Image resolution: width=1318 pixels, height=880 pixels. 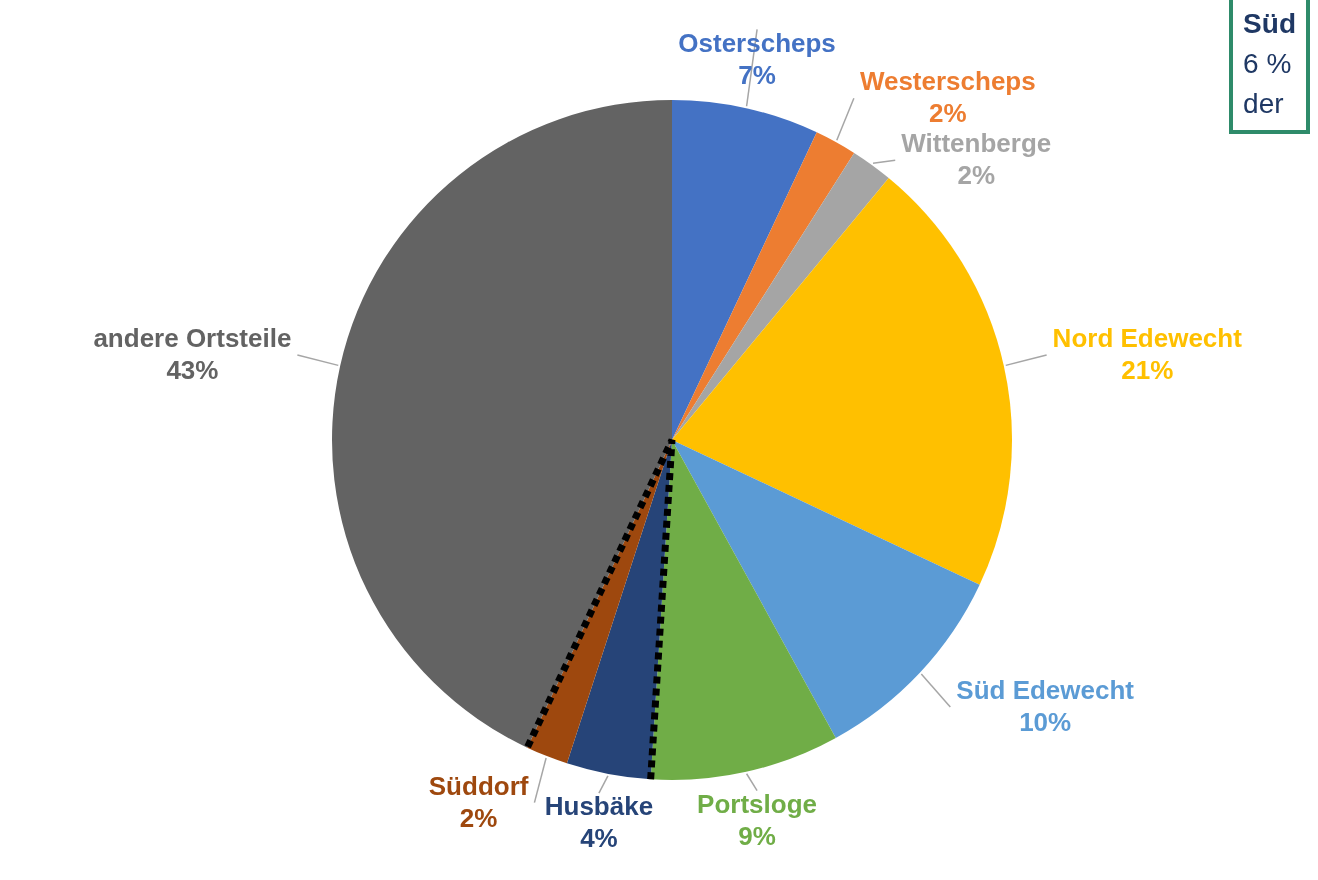 What do you see at coordinates (192, 338) in the screenshot?
I see `slice-label: andere Ortsteile` at bounding box center [192, 338].